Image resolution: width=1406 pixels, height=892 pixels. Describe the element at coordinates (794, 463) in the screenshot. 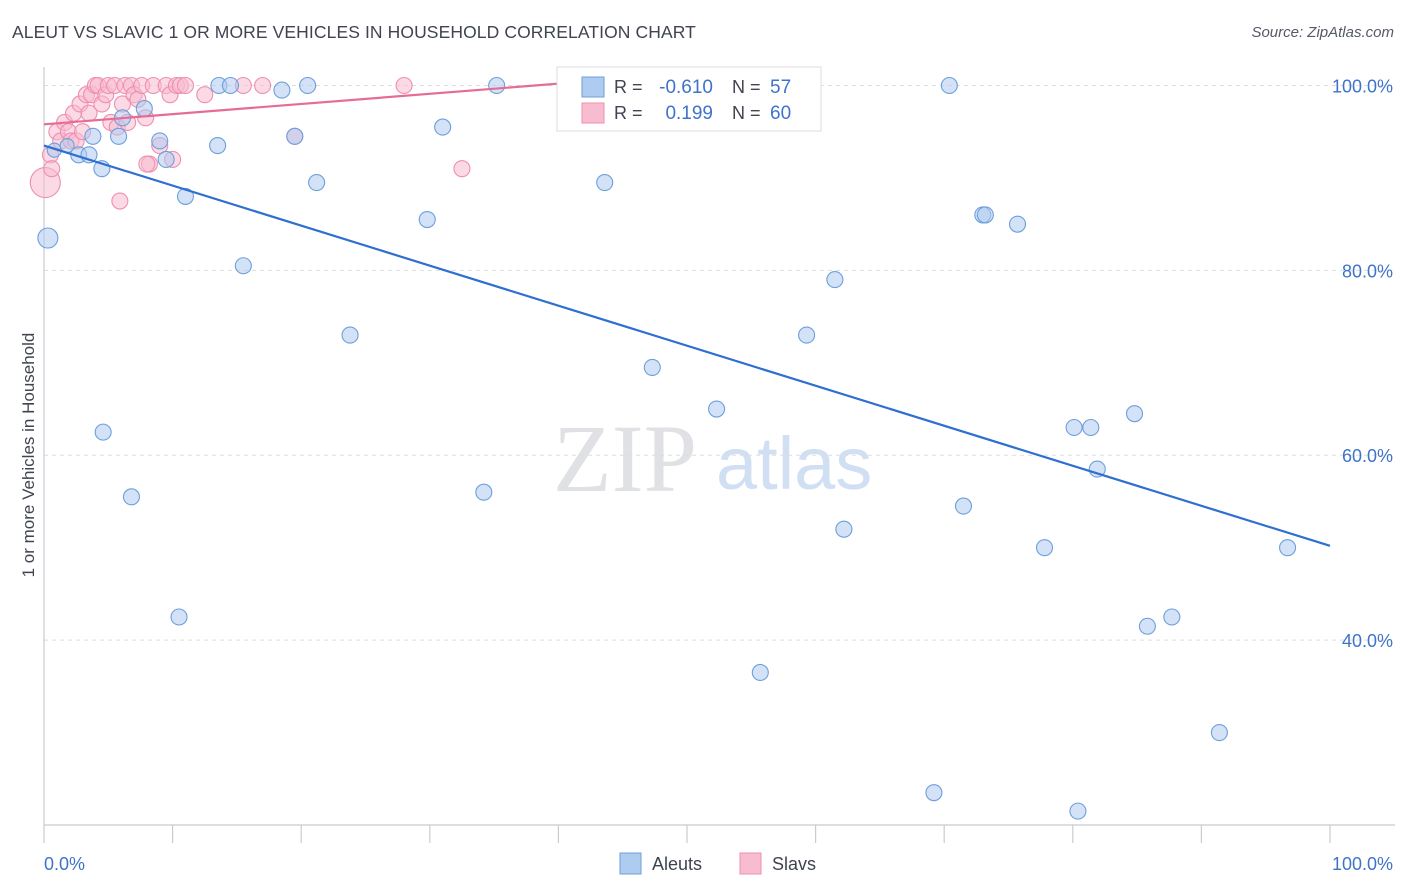

I see `watermark-atlas: atlas` at that location.